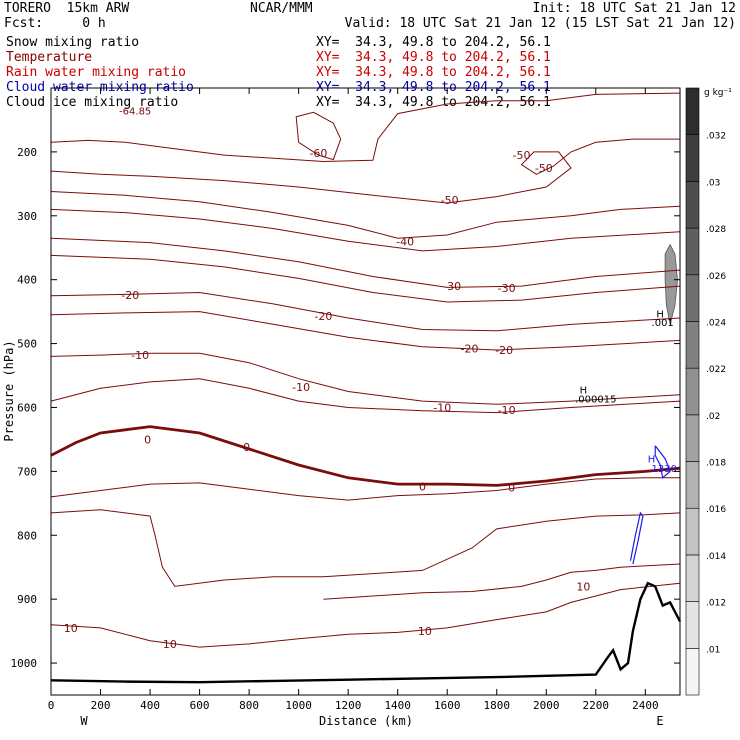  I want to click on colorbar-tick-label: .03, so click(713, 183).